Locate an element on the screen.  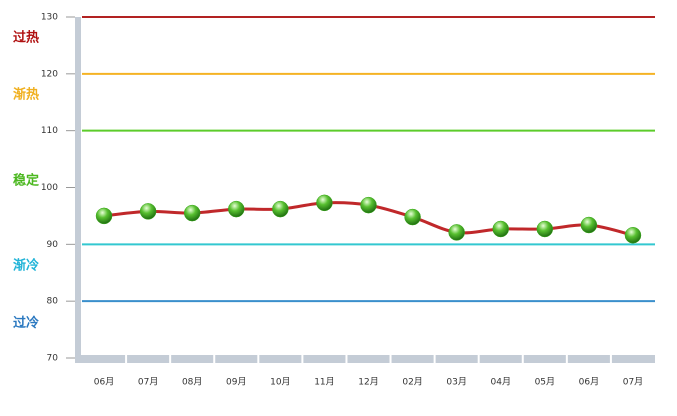
y-axis-bar is located at coordinates (78, 190).